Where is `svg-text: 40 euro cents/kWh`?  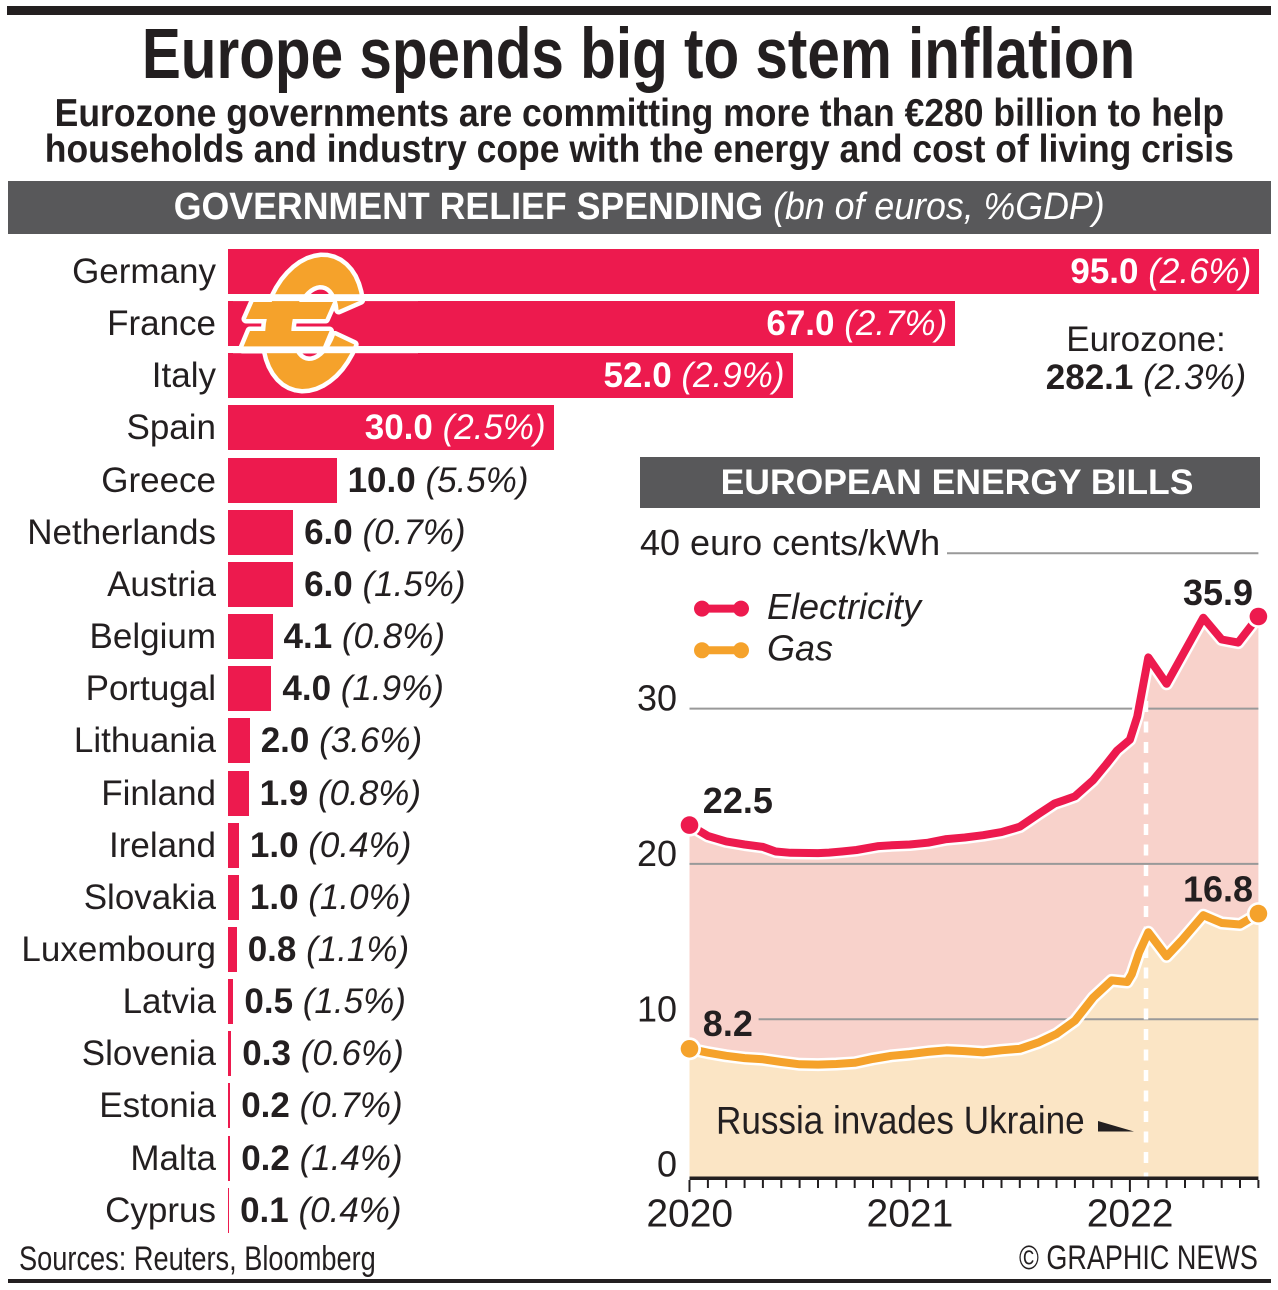 svg-text: 40 euro cents/kWh is located at coordinates (790, 542).